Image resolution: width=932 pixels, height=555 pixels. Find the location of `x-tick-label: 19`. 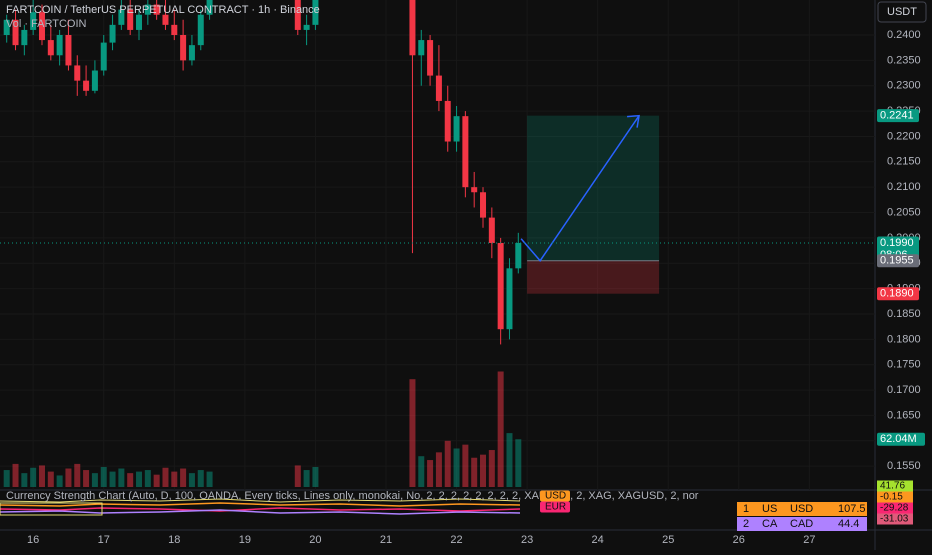

x-tick-label: 19 is located at coordinates (245, 540).